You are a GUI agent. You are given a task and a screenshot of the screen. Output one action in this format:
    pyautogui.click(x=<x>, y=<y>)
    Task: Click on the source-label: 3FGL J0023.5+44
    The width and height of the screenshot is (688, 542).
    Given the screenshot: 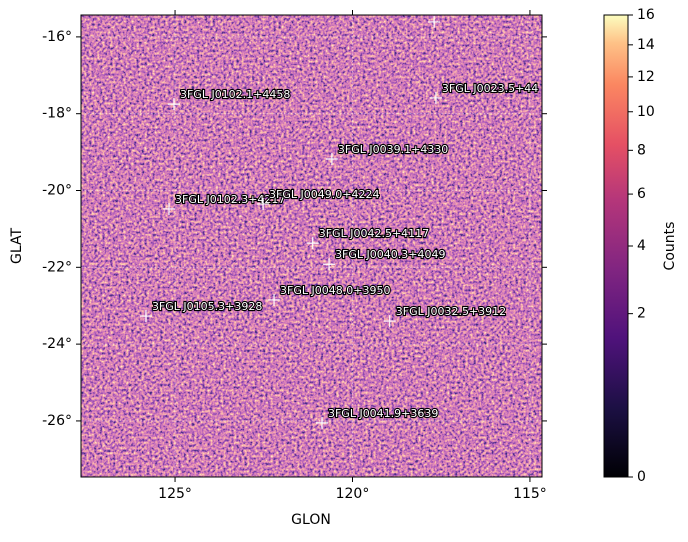 What is the action you would take?
    pyautogui.click(x=490, y=88)
    